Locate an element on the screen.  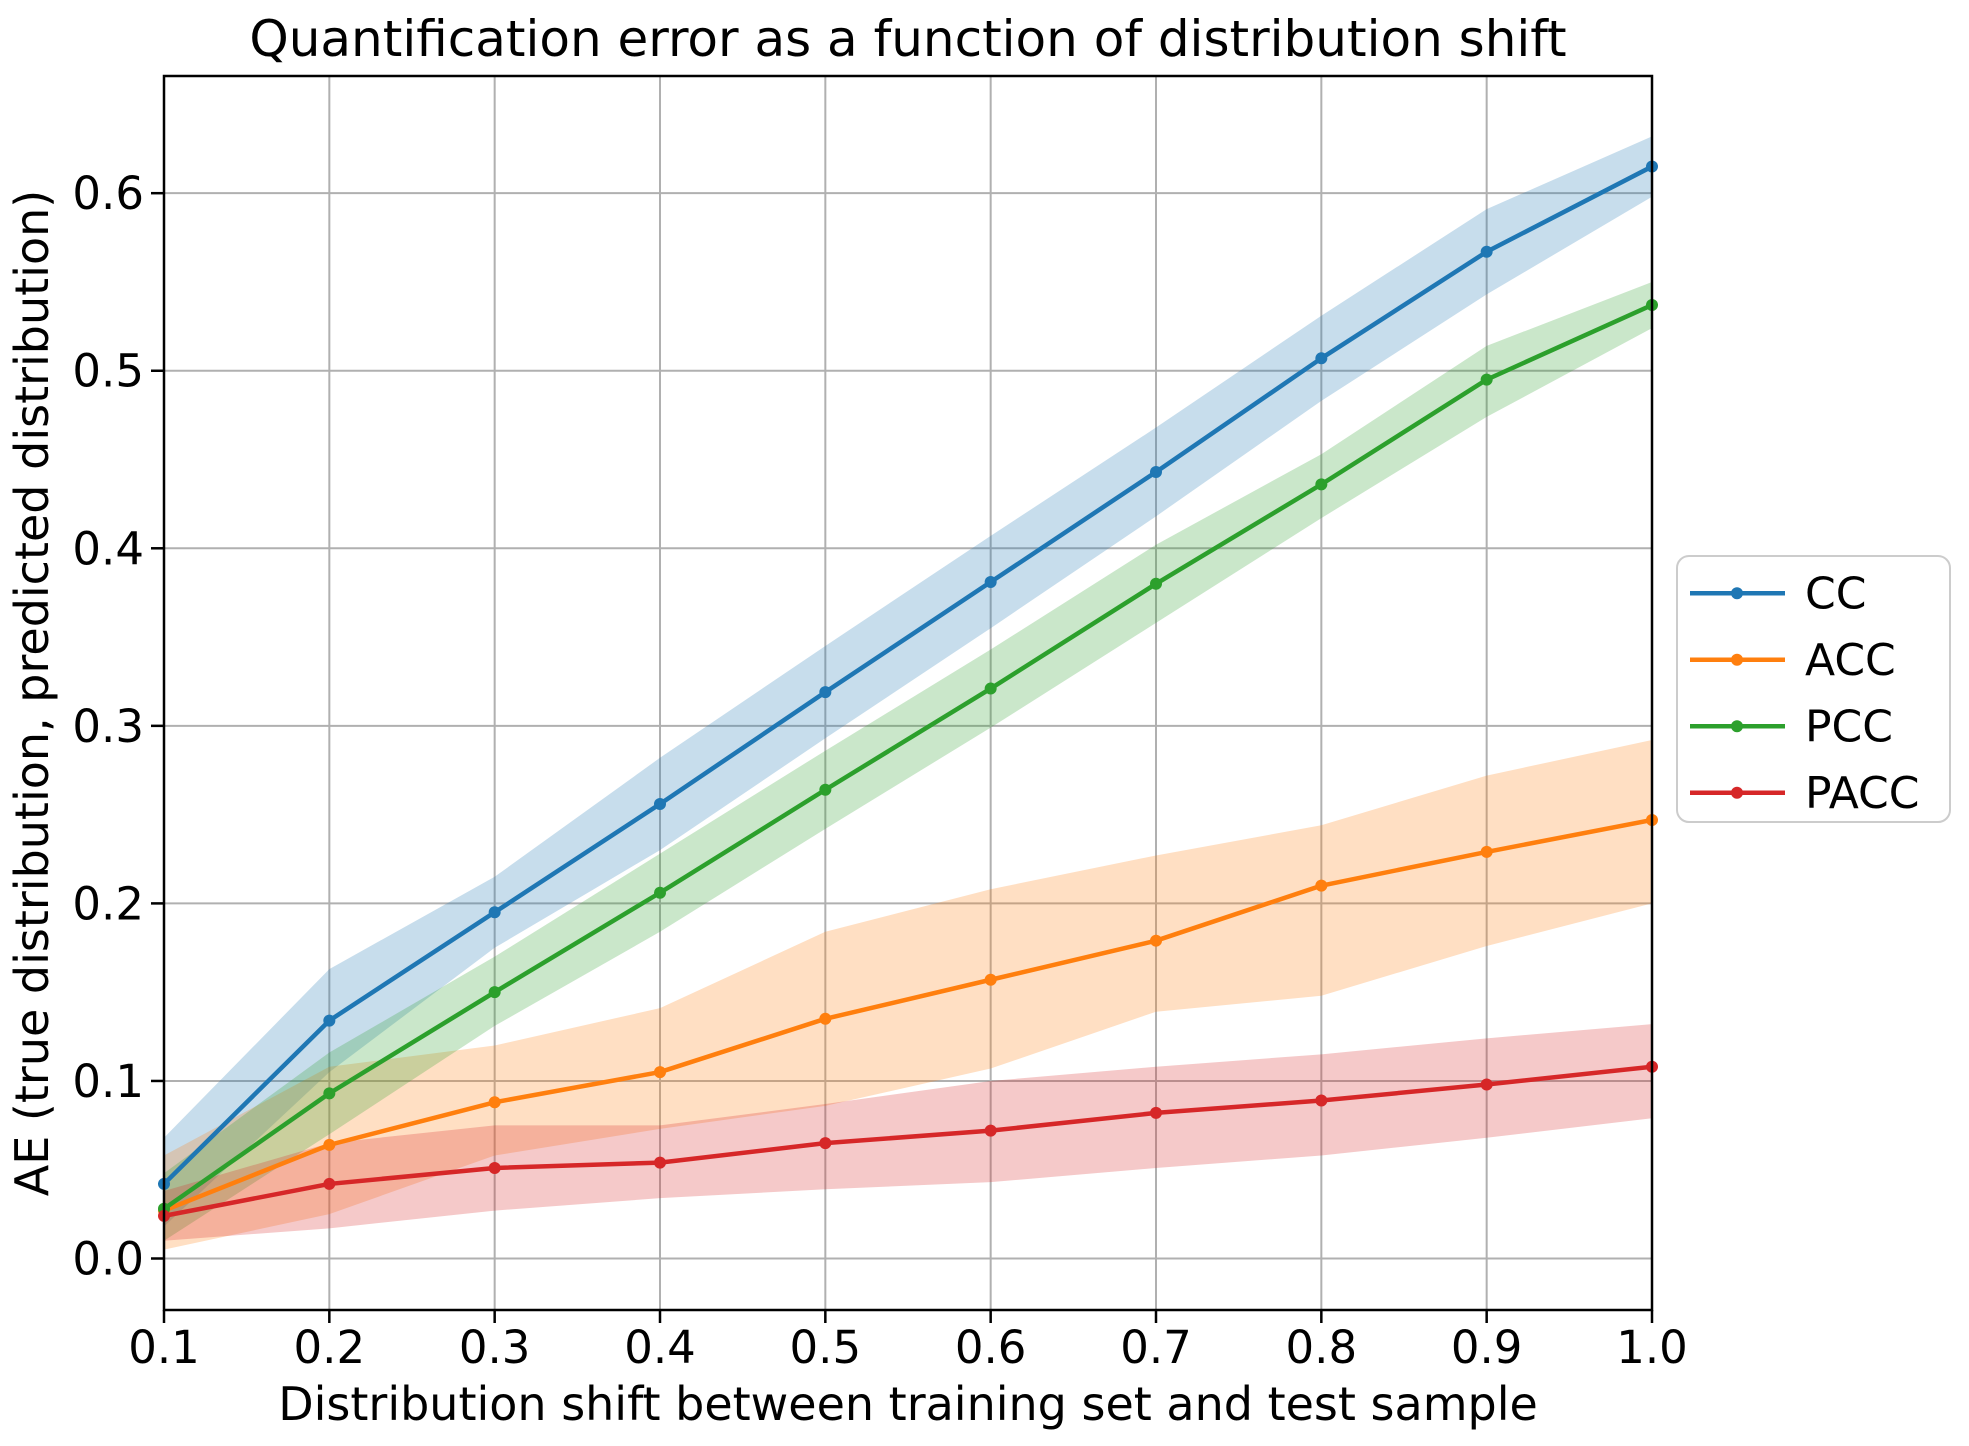
x-tick-label: 0.4 is located at coordinates (660, 1347).